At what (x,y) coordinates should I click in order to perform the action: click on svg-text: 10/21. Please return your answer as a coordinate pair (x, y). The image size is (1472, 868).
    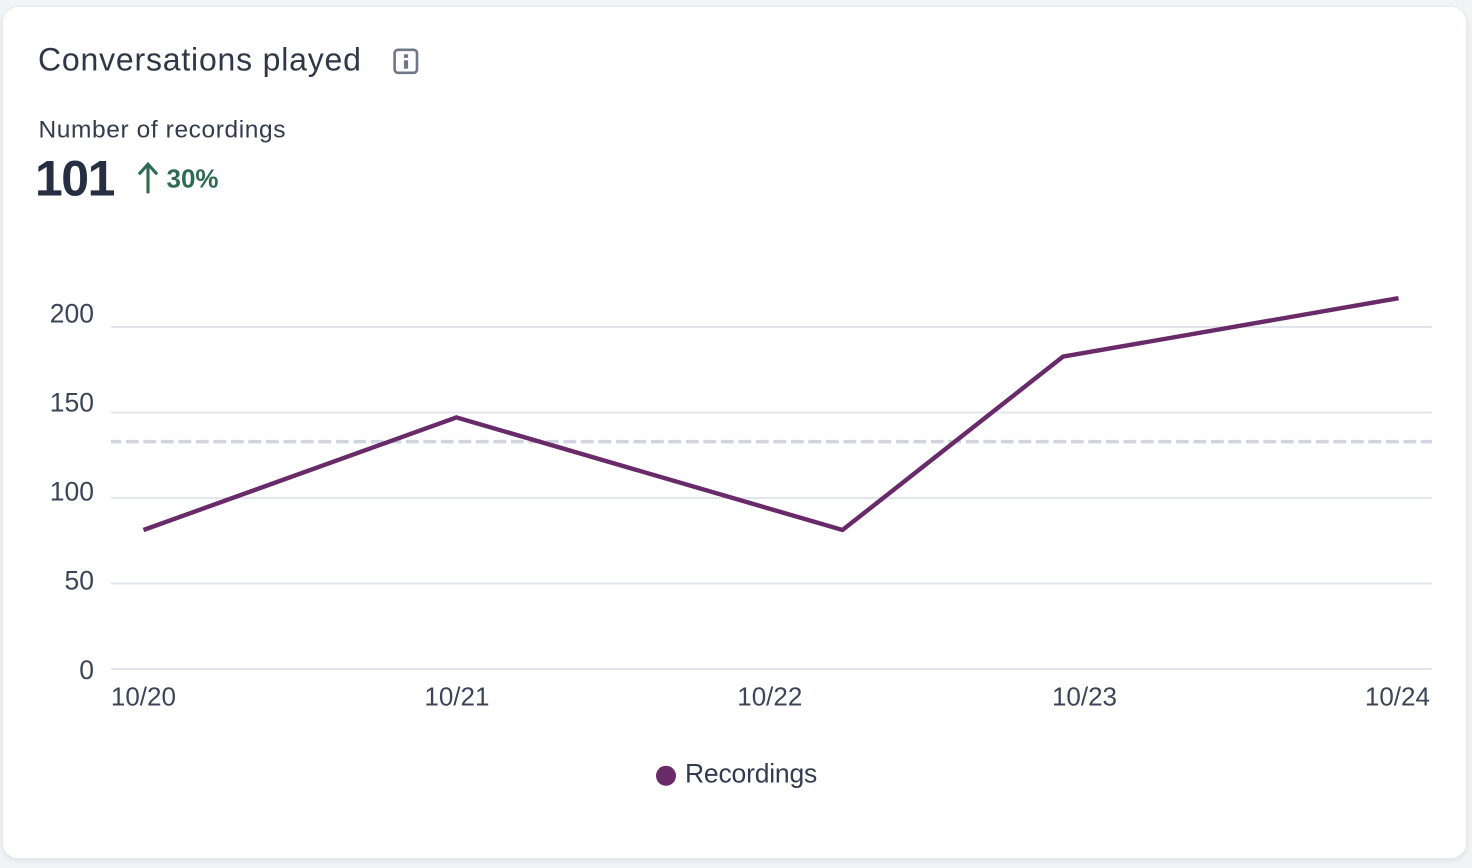
    Looking at the image, I should click on (456, 697).